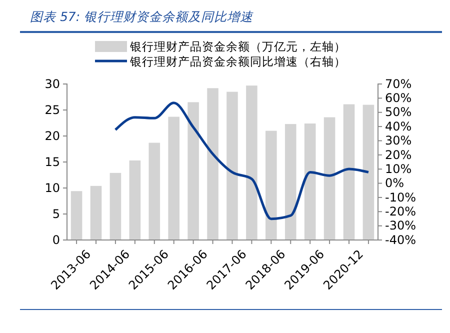 This screenshot has width=450, height=333. I want to click on y-tick-label: 15, so click(52, 161).